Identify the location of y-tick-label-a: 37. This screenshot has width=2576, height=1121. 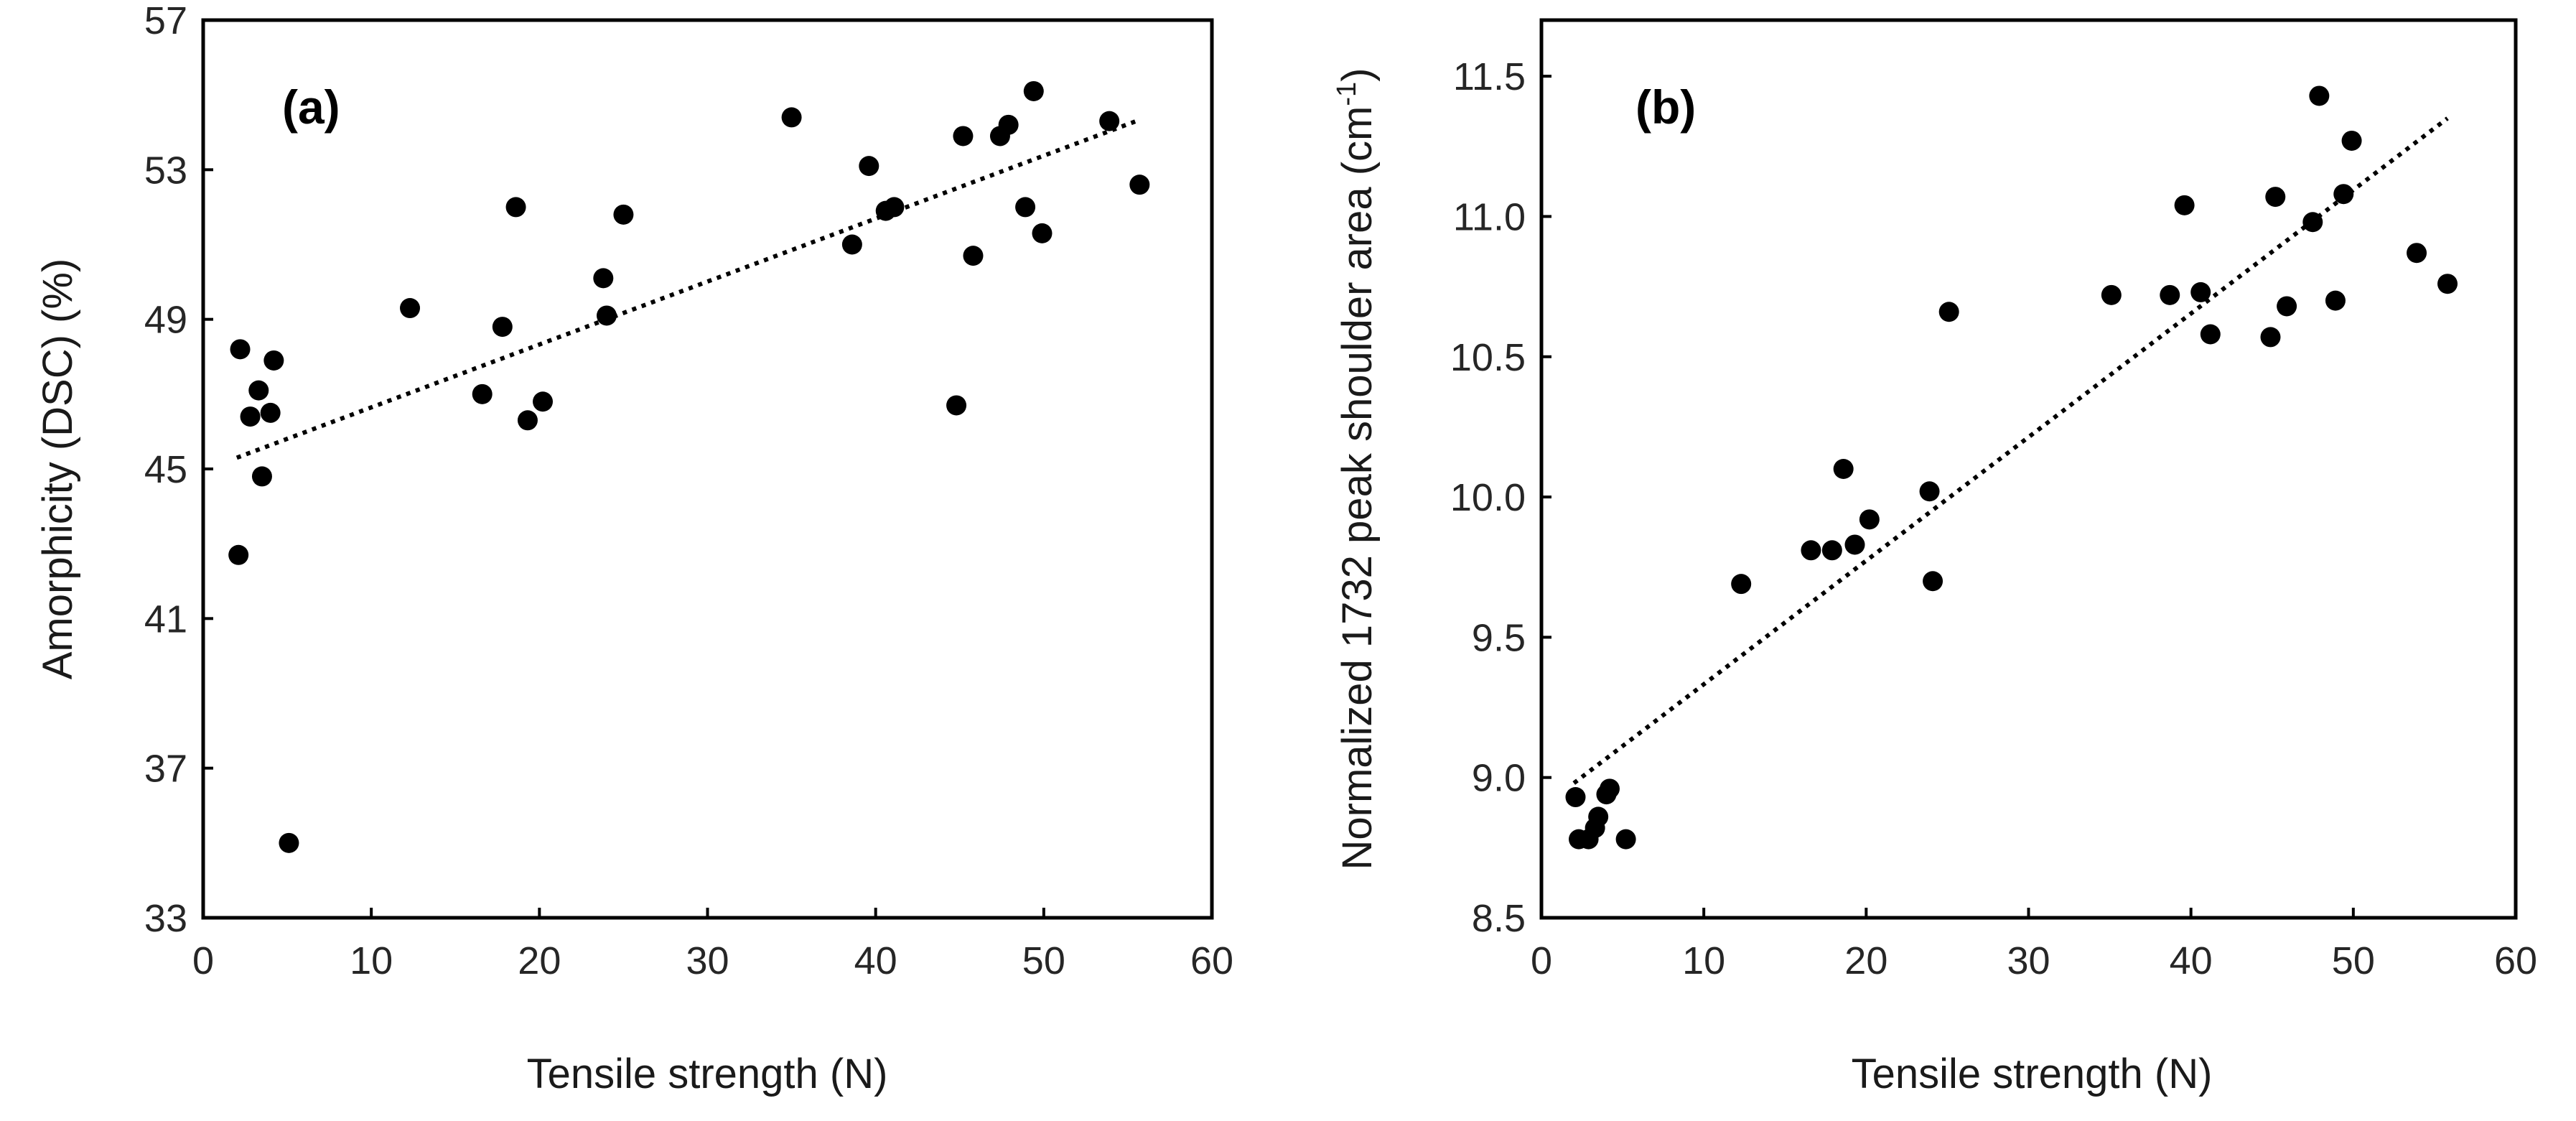
(165, 770).